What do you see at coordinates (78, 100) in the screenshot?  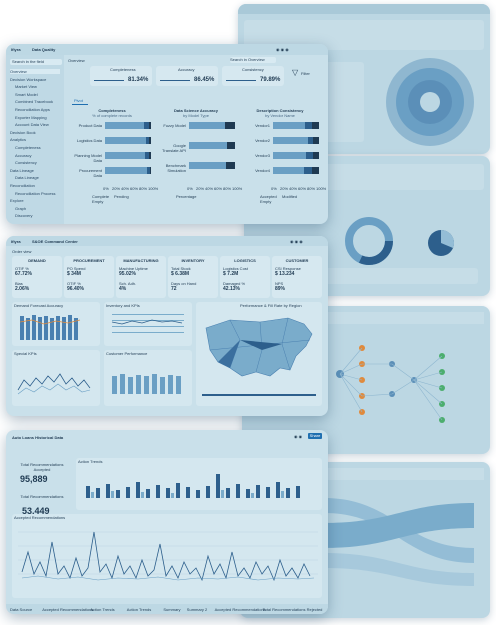 I see `tab-pivot: Pivot` at bounding box center [78, 100].